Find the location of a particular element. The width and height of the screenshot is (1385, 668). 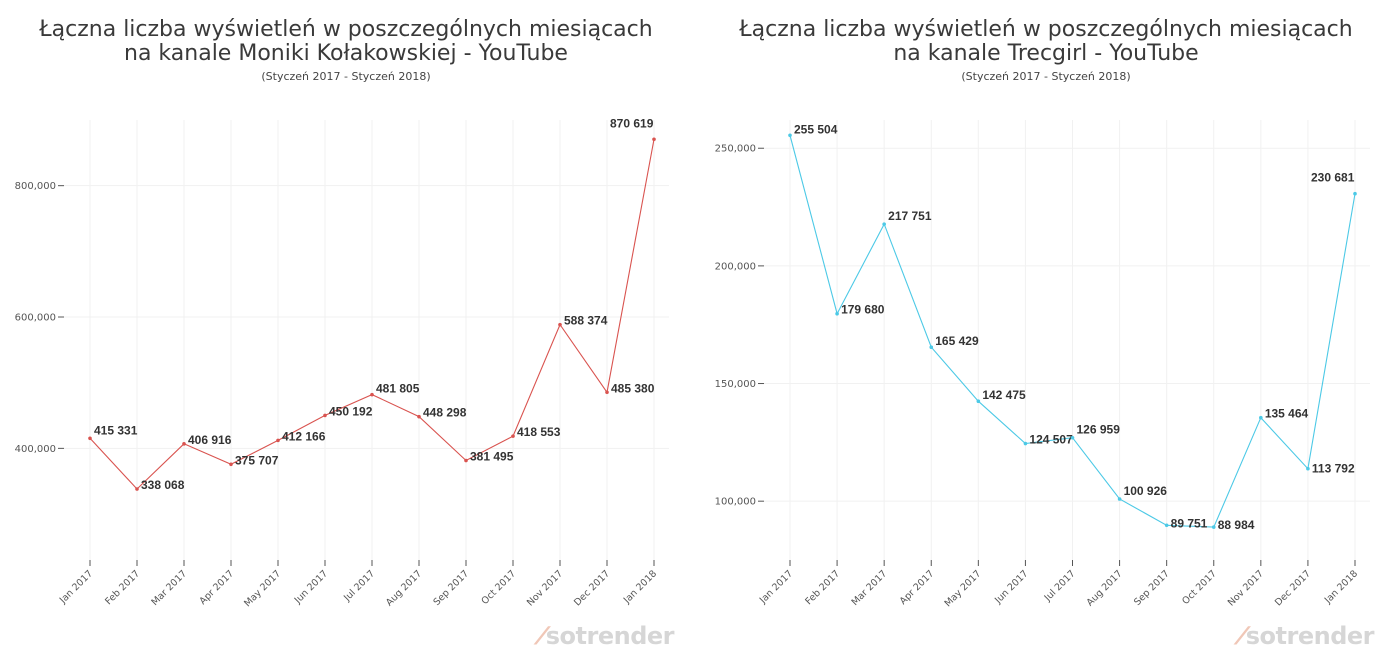

y-tick-label: 600,000 is located at coordinates (35, 318).